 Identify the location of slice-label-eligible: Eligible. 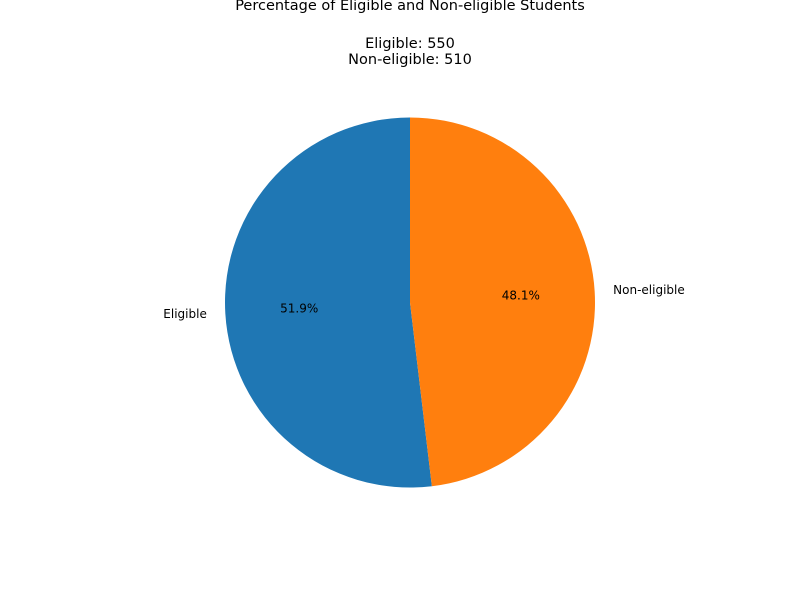
(185, 314).